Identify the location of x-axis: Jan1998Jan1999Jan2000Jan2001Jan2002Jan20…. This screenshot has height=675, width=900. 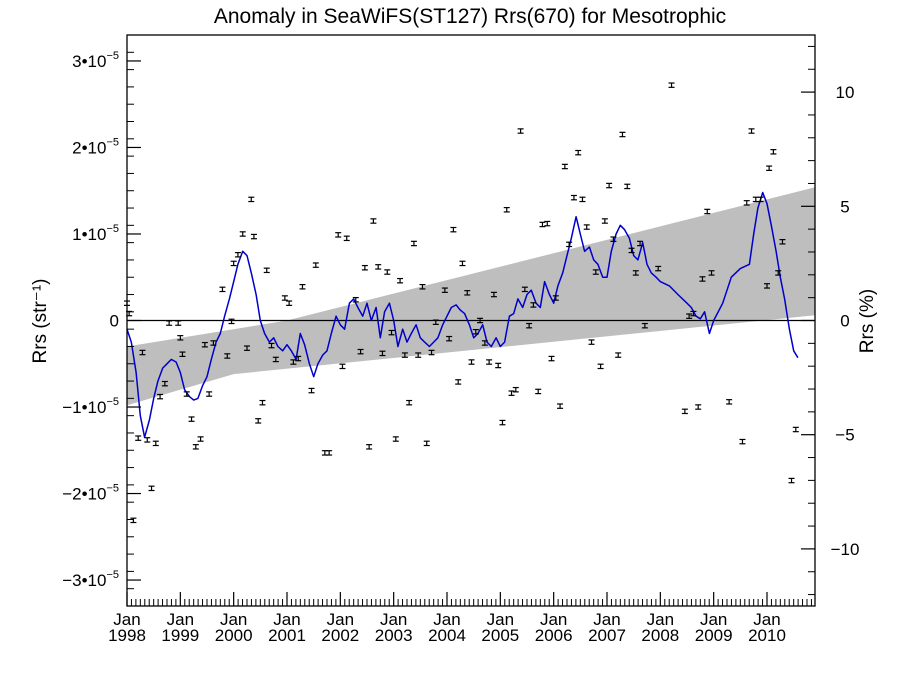
(460, 618).